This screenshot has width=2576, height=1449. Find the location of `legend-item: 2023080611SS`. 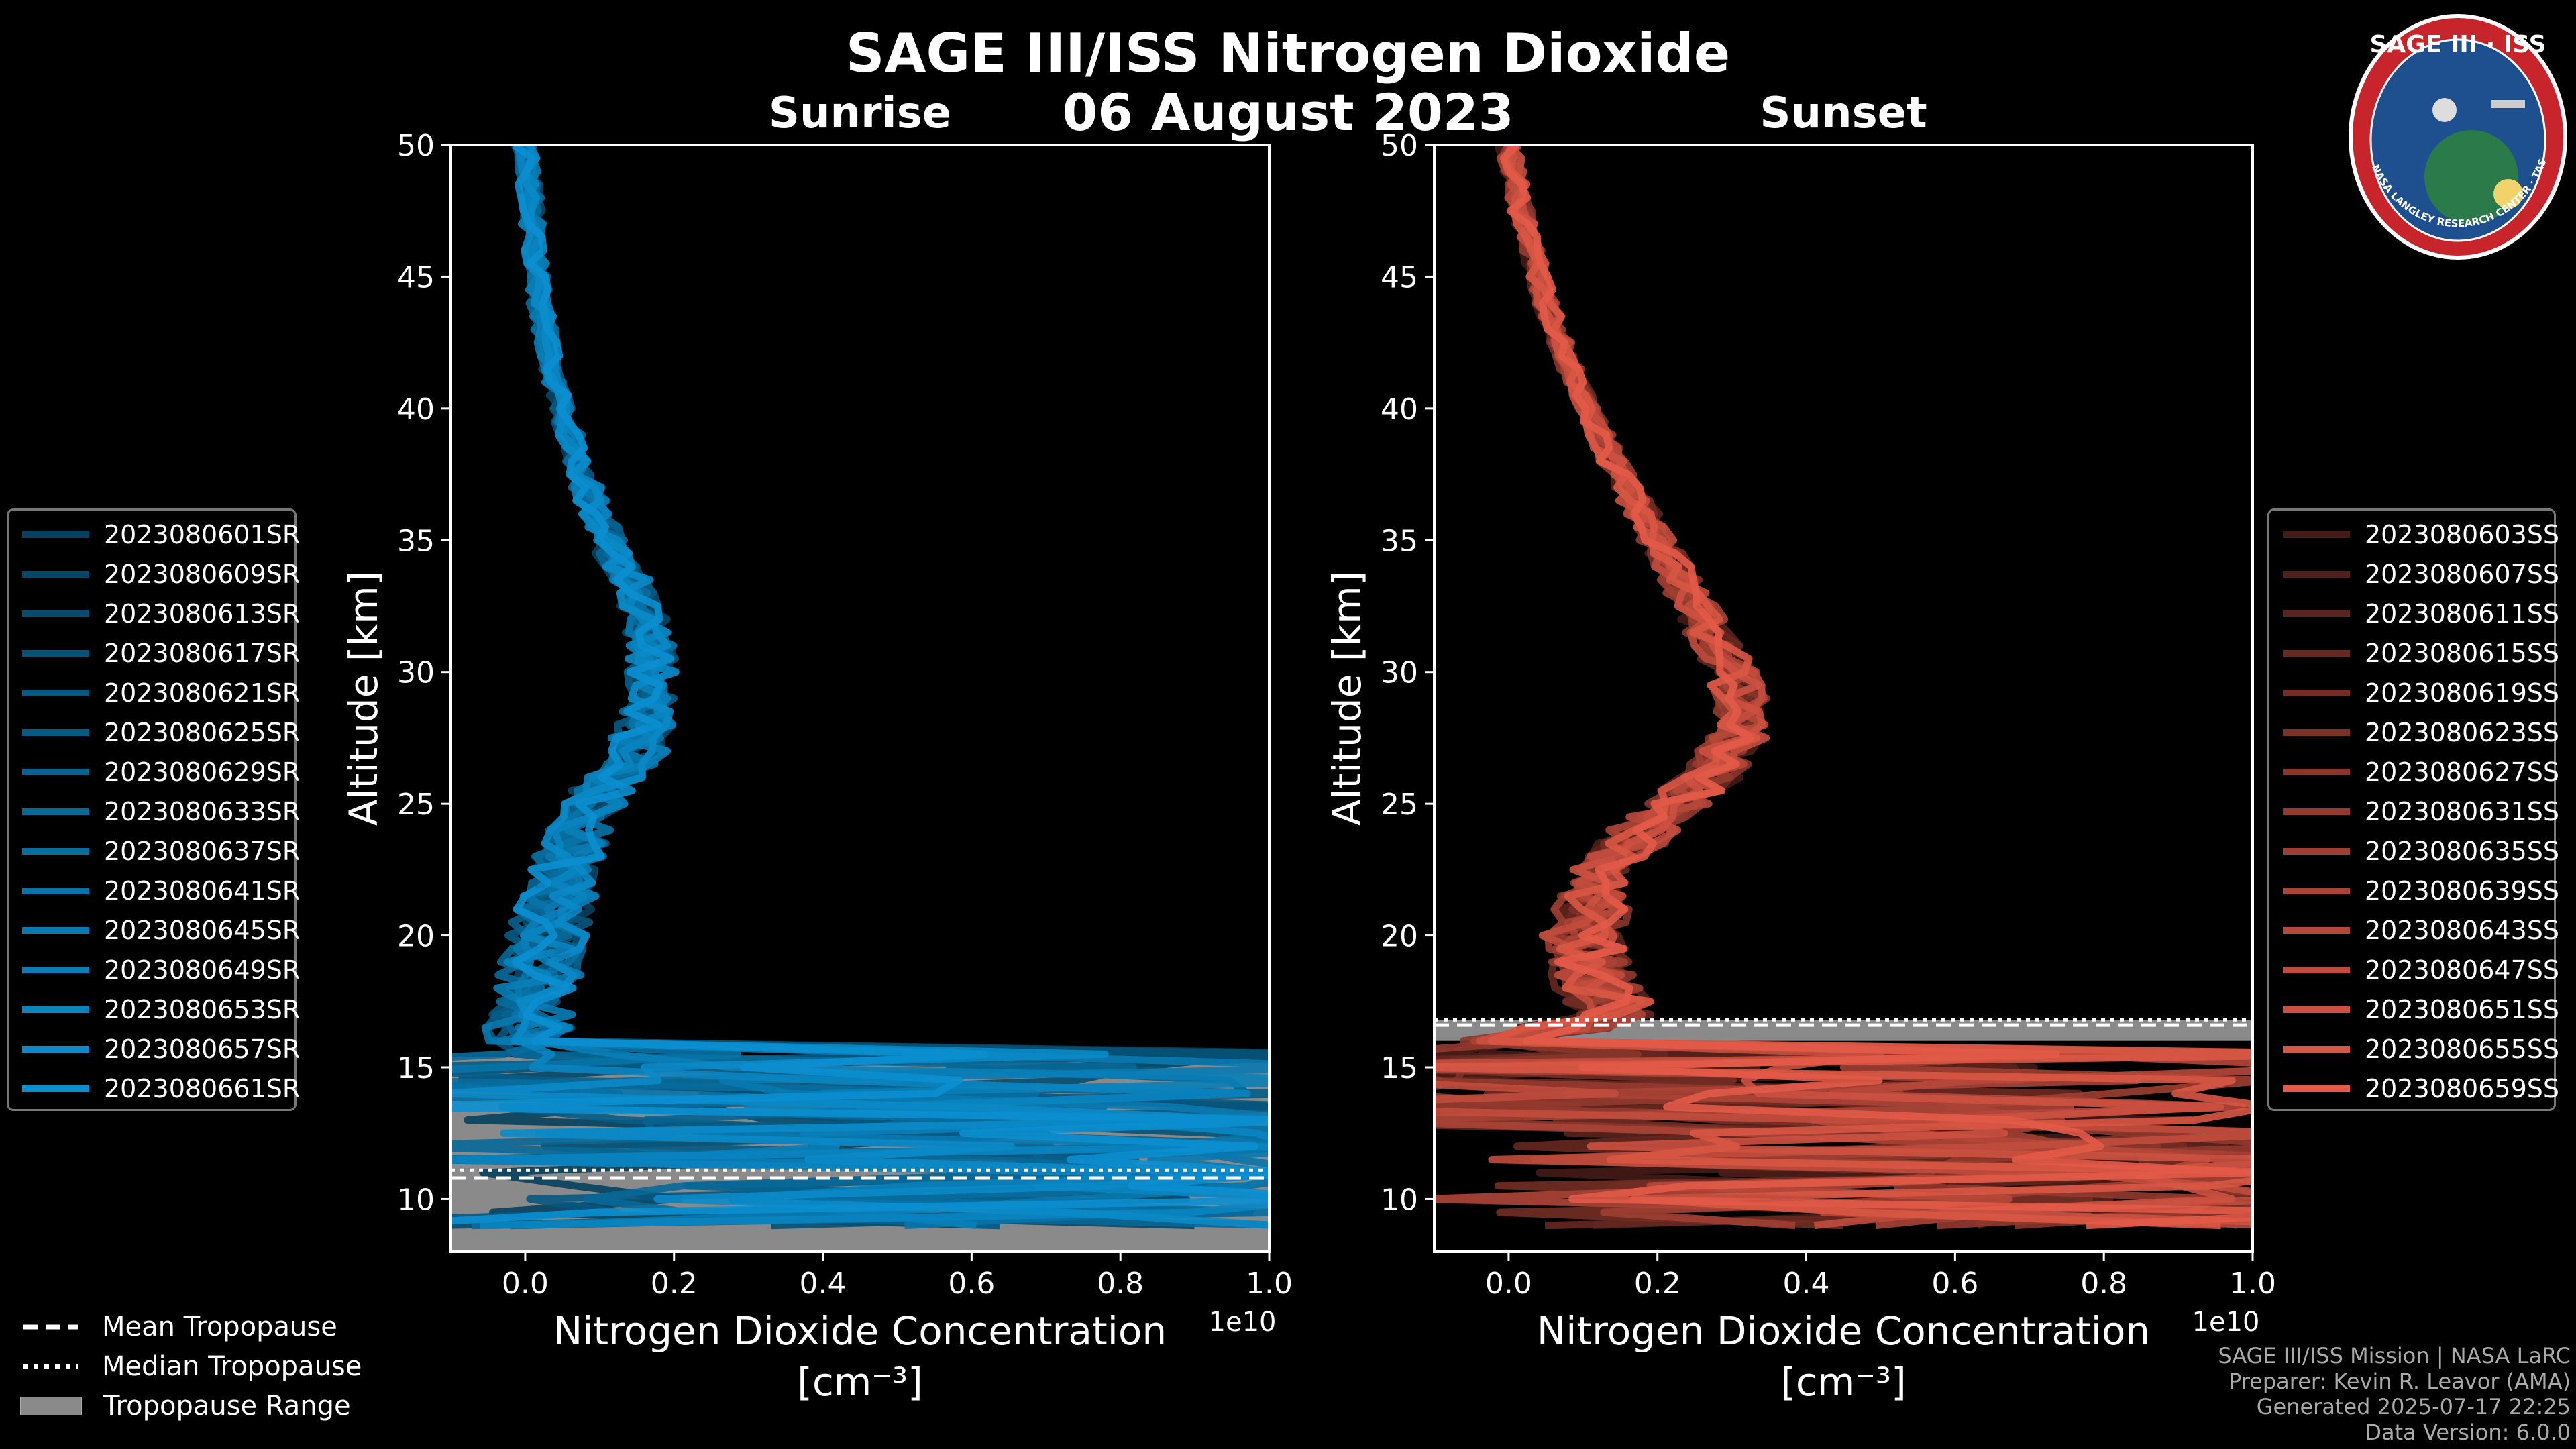

legend-item: 2023080611SS is located at coordinates (2414, 613).